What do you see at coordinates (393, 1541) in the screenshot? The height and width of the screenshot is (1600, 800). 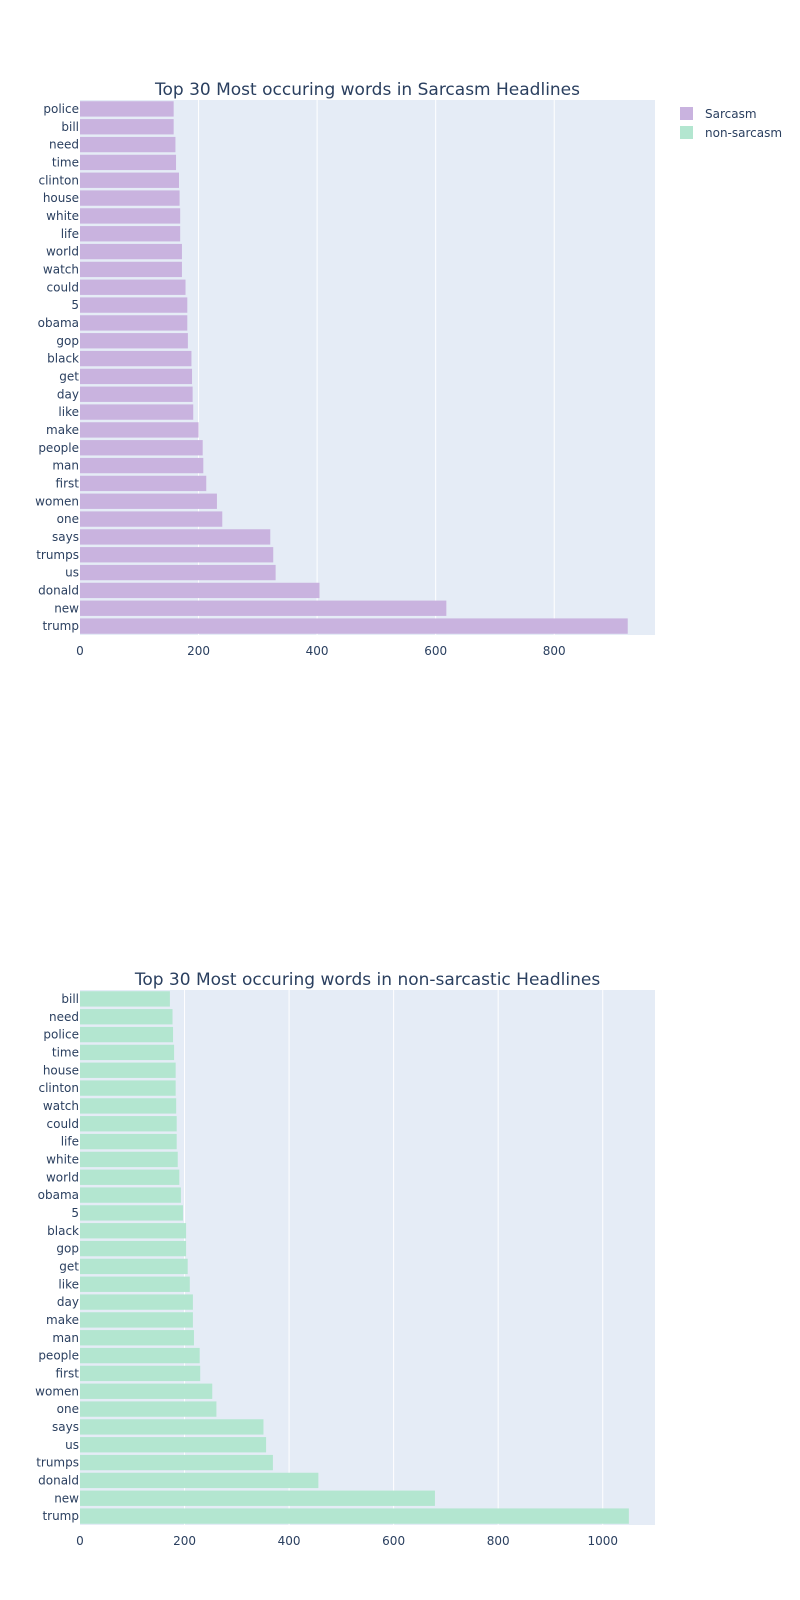 I see `x-tick-label: 600` at bounding box center [393, 1541].